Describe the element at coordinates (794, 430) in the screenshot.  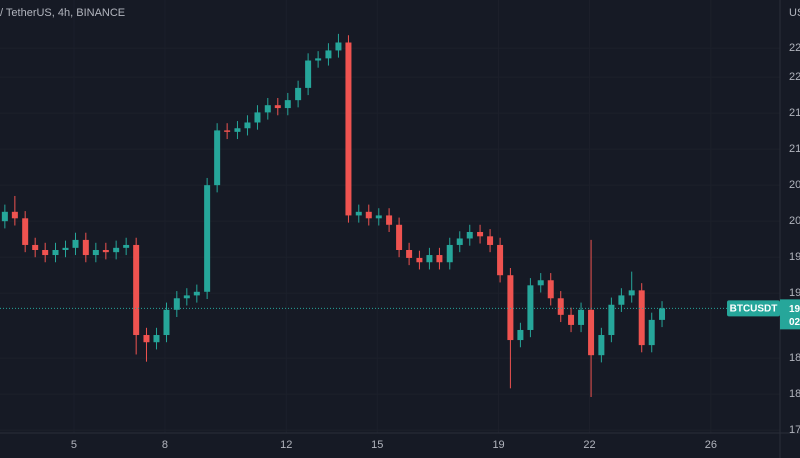
I see `y-tick-label: 17` at that location.